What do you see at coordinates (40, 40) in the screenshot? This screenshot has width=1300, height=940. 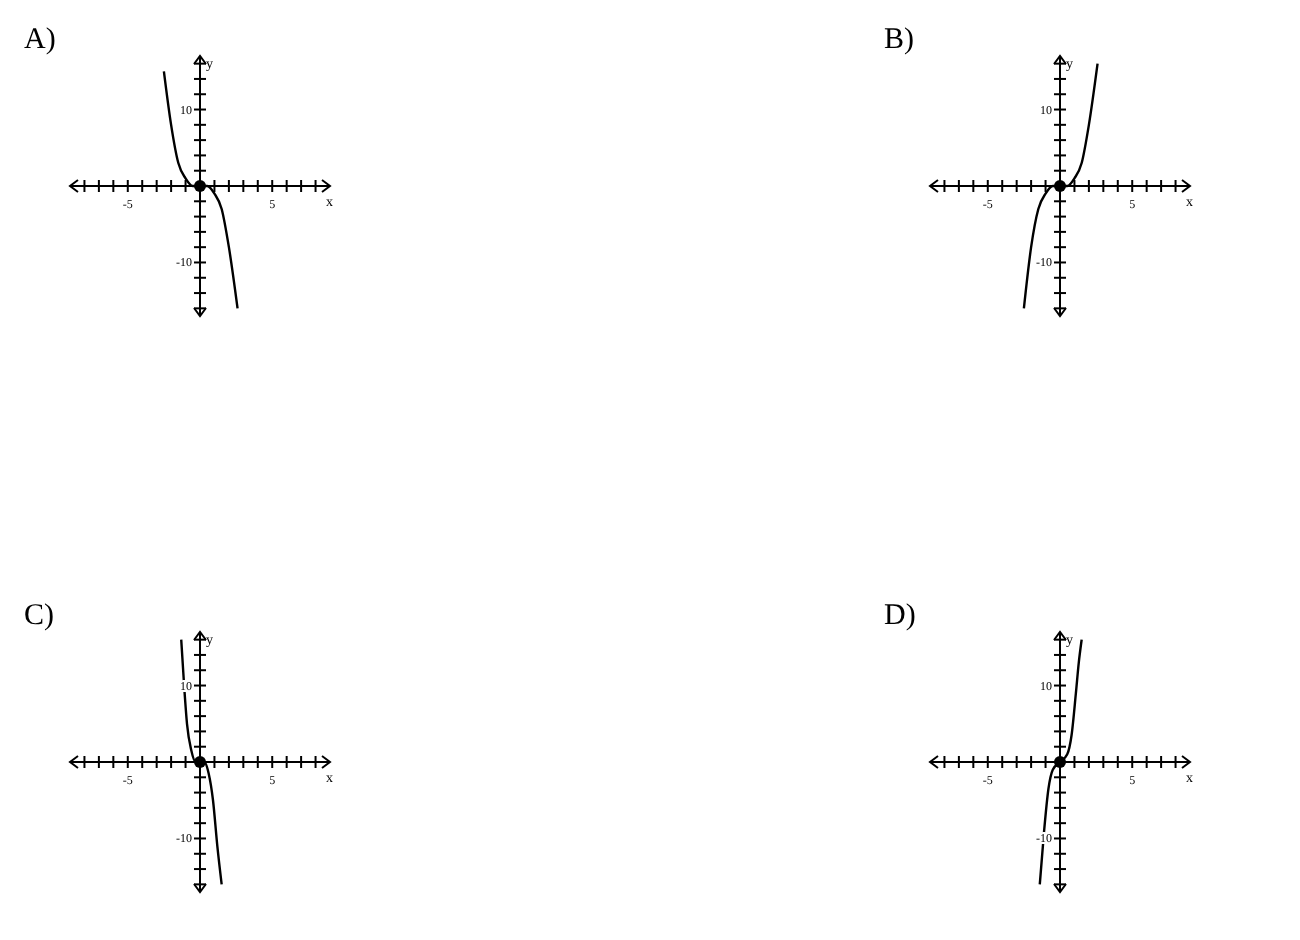 I see `chart-title: A)` at bounding box center [40, 40].